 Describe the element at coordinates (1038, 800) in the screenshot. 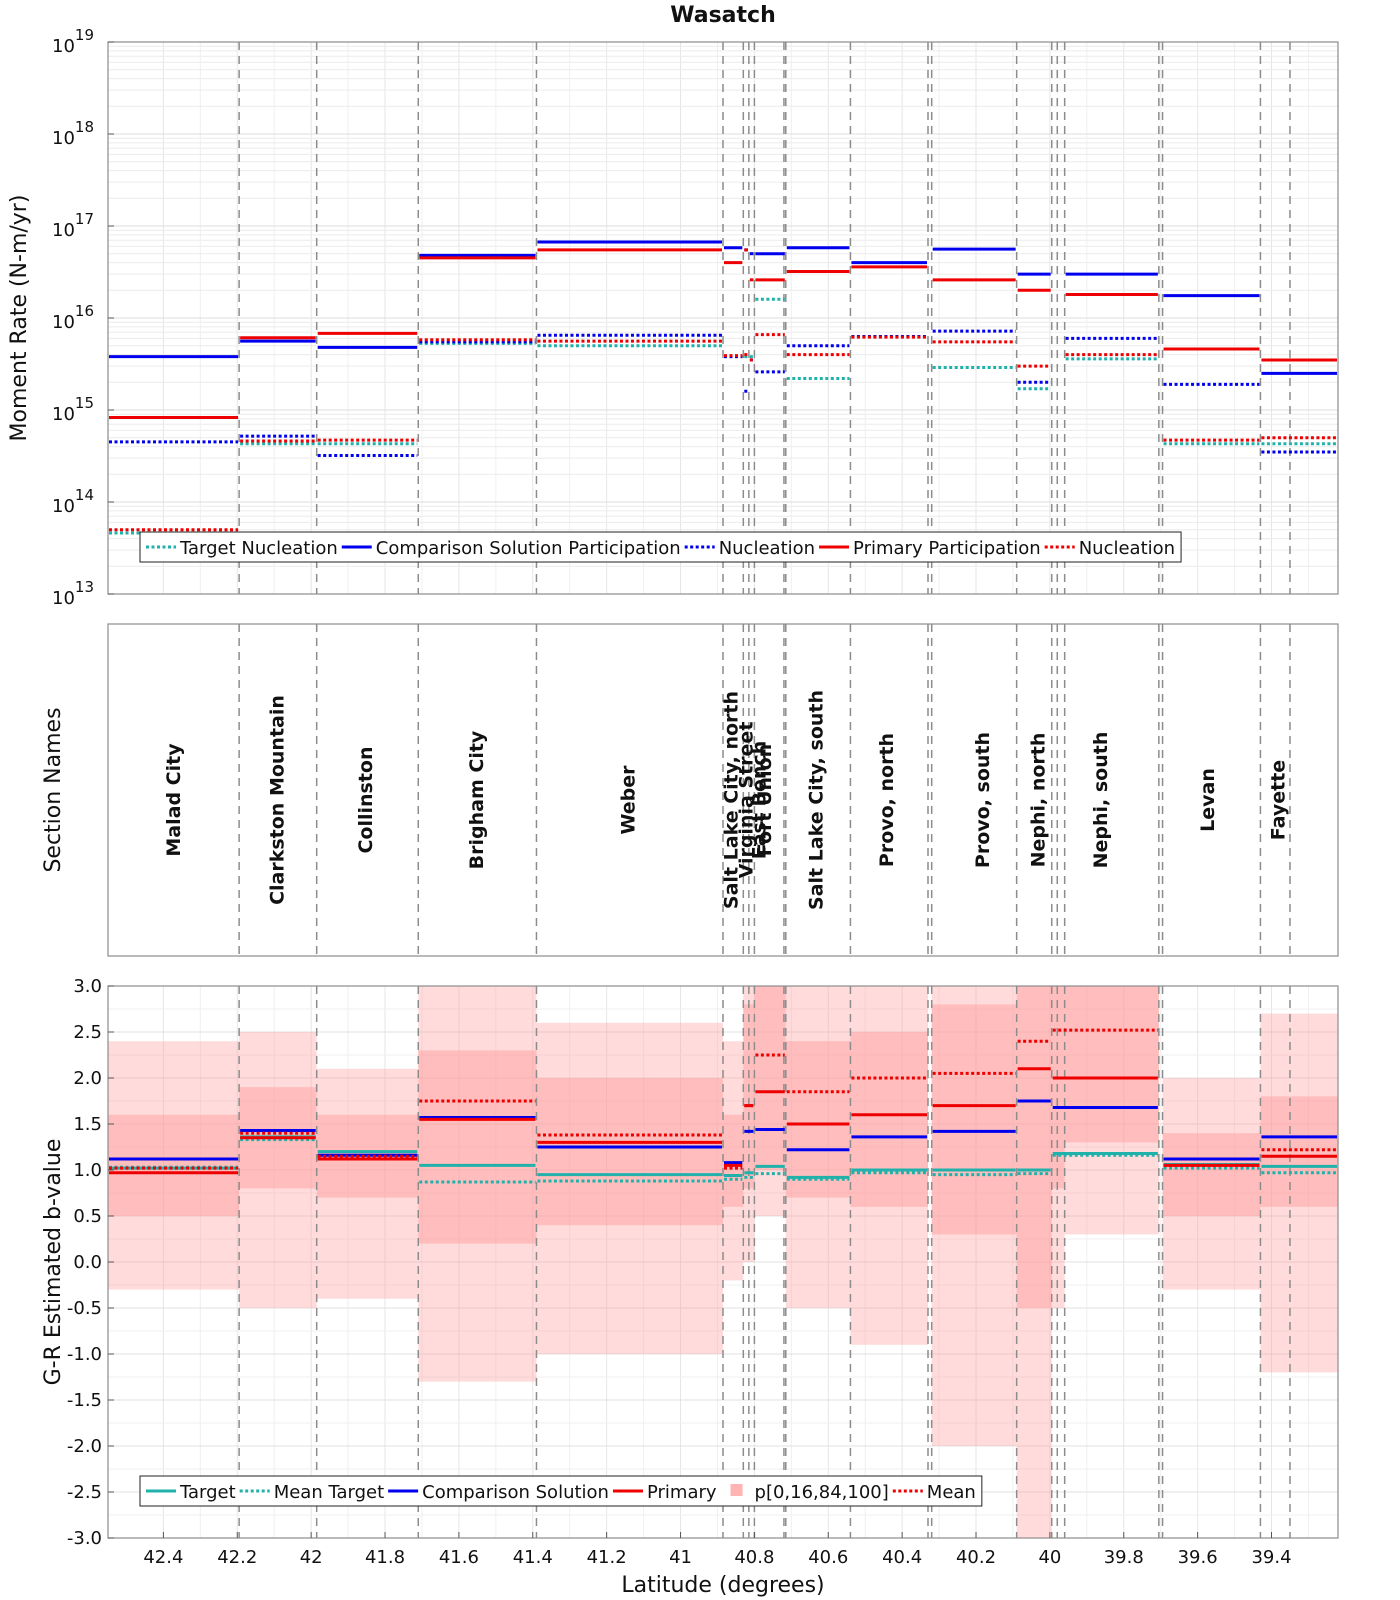

I see `section-name-label: Nephi, north` at that location.